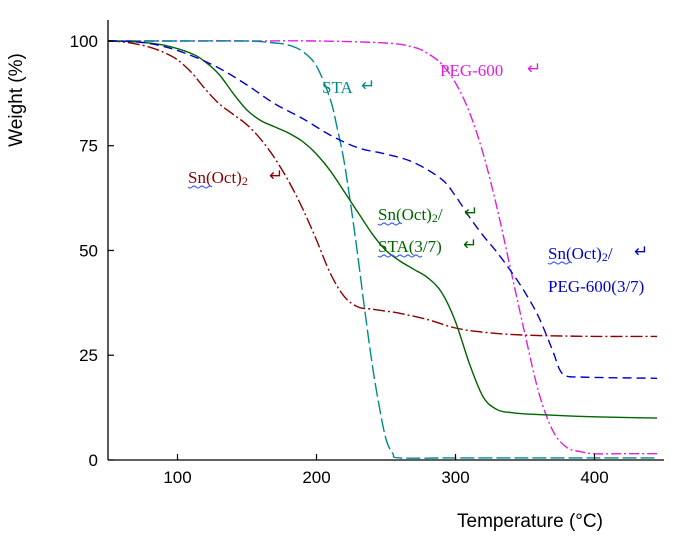 The image size is (680, 541). What do you see at coordinates (575, 253) in the screenshot?
I see `label-sn-oct-peg-main: Sn(Oct)` at bounding box center [575, 253].